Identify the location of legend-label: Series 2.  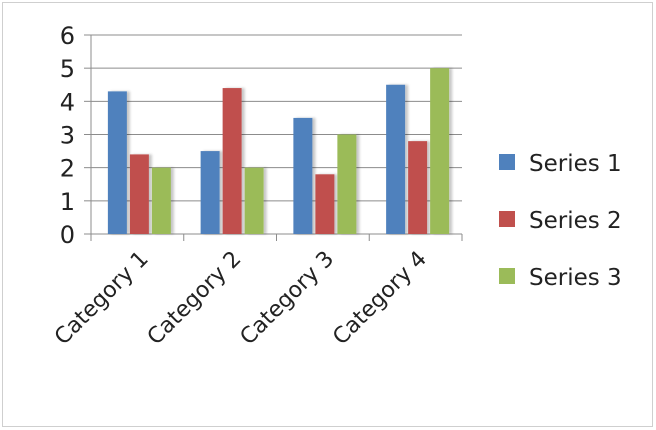
(575, 221).